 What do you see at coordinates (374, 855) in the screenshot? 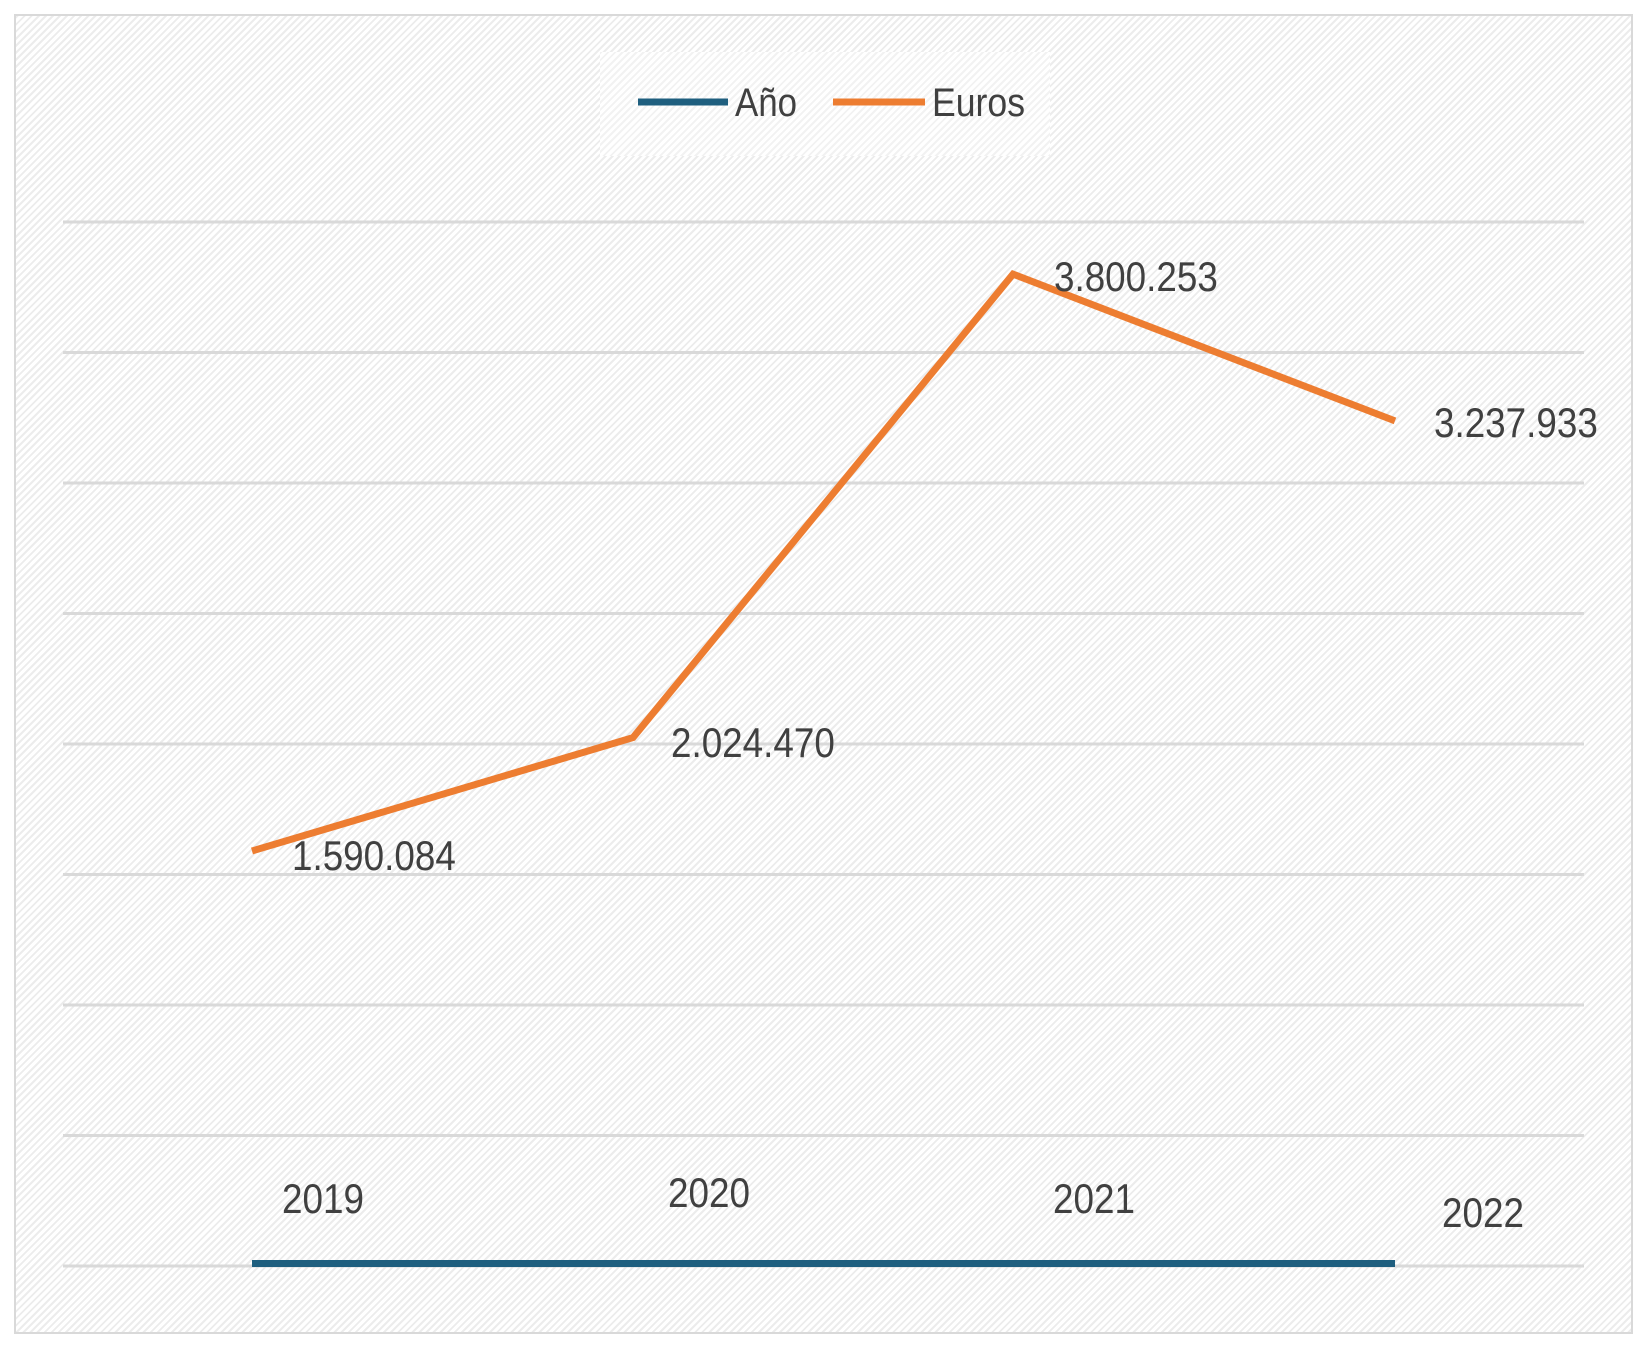
I see `data-label-euros: 1.590.084` at bounding box center [374, 855].